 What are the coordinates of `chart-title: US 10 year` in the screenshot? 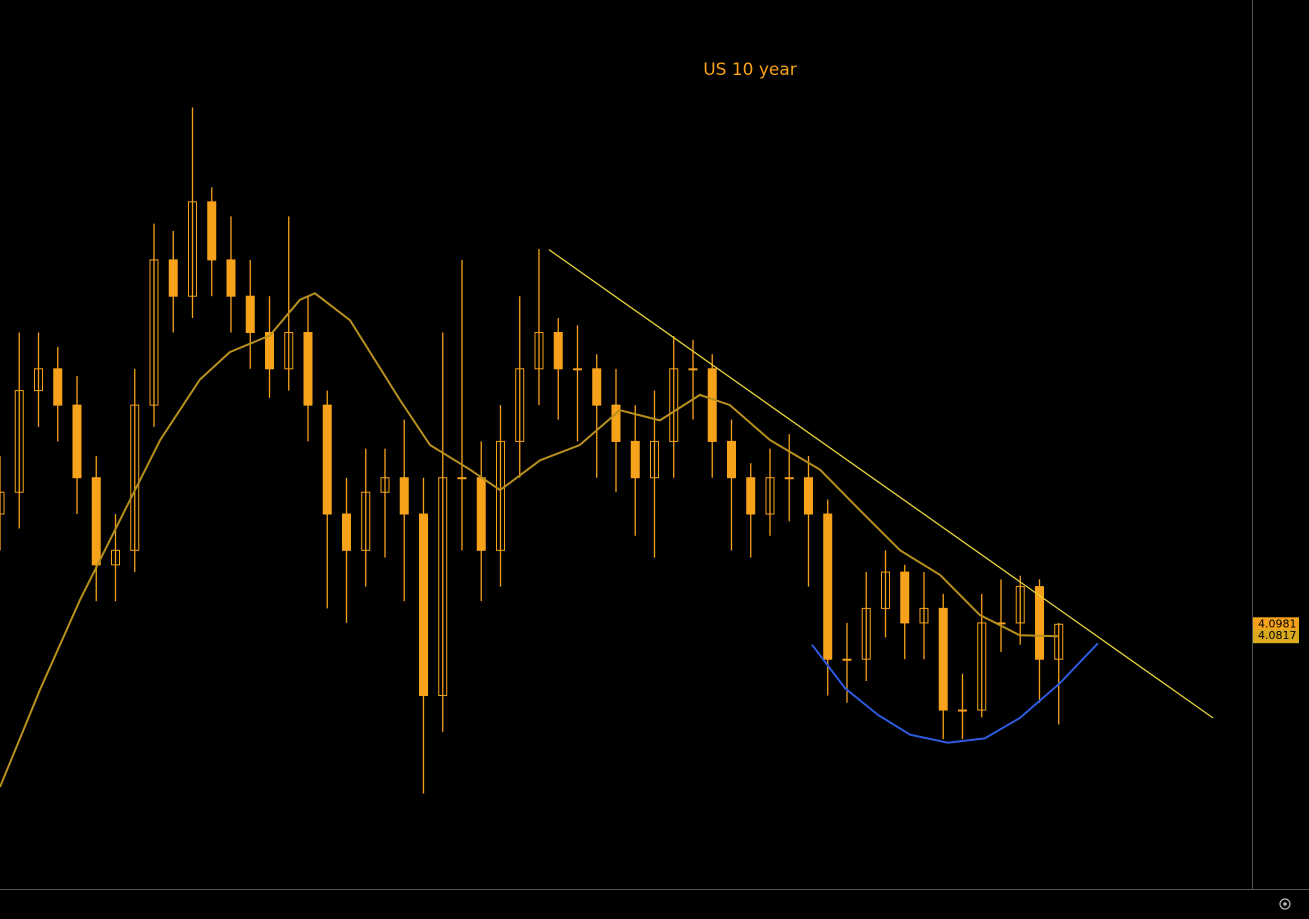 It's located at (750, 70).